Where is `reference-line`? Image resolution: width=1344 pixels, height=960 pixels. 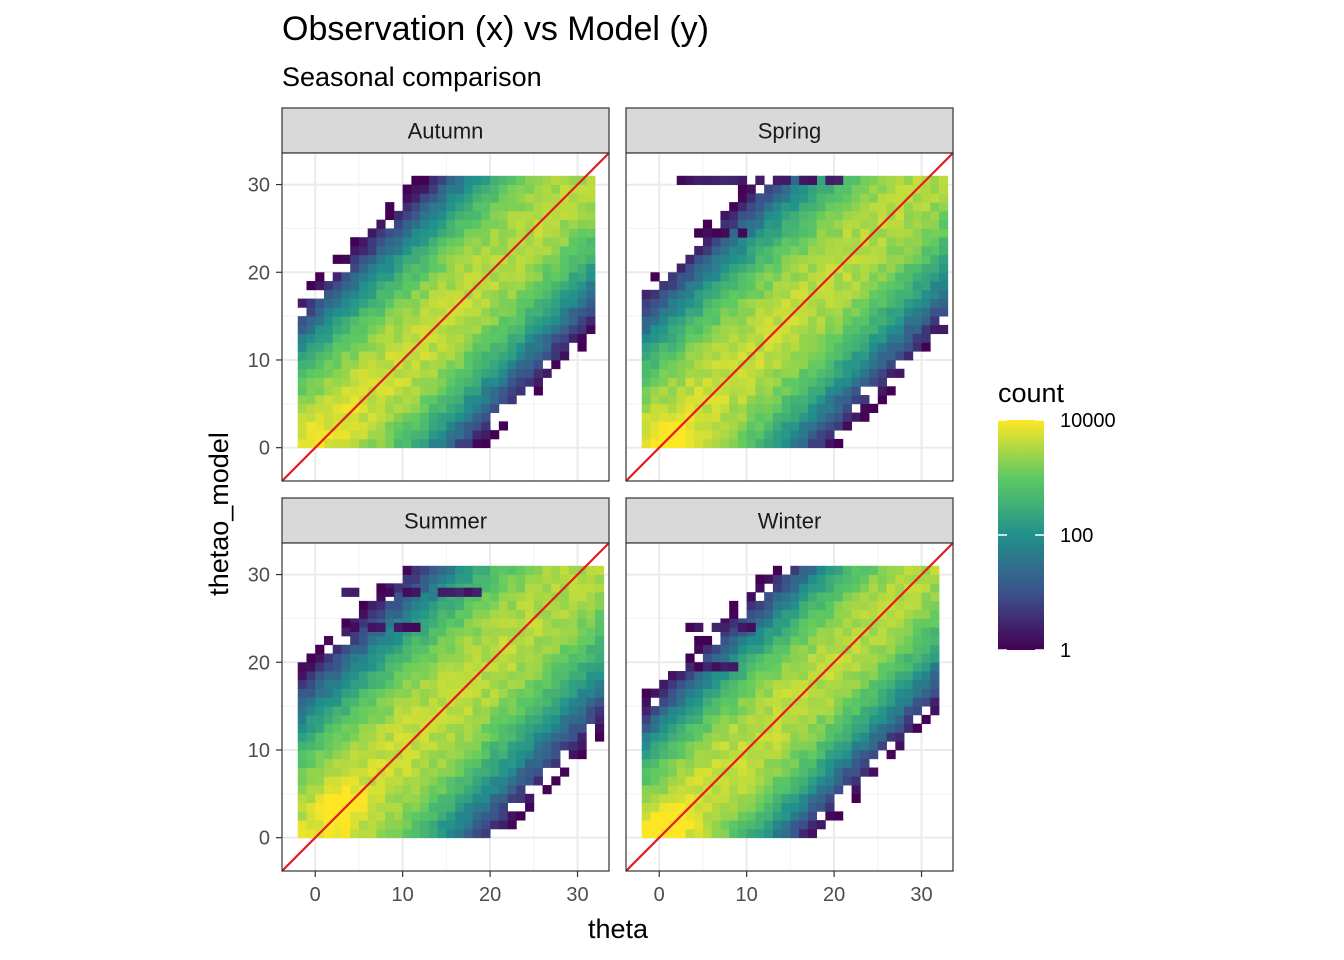 reference-line is located at coordinates (445, 707).